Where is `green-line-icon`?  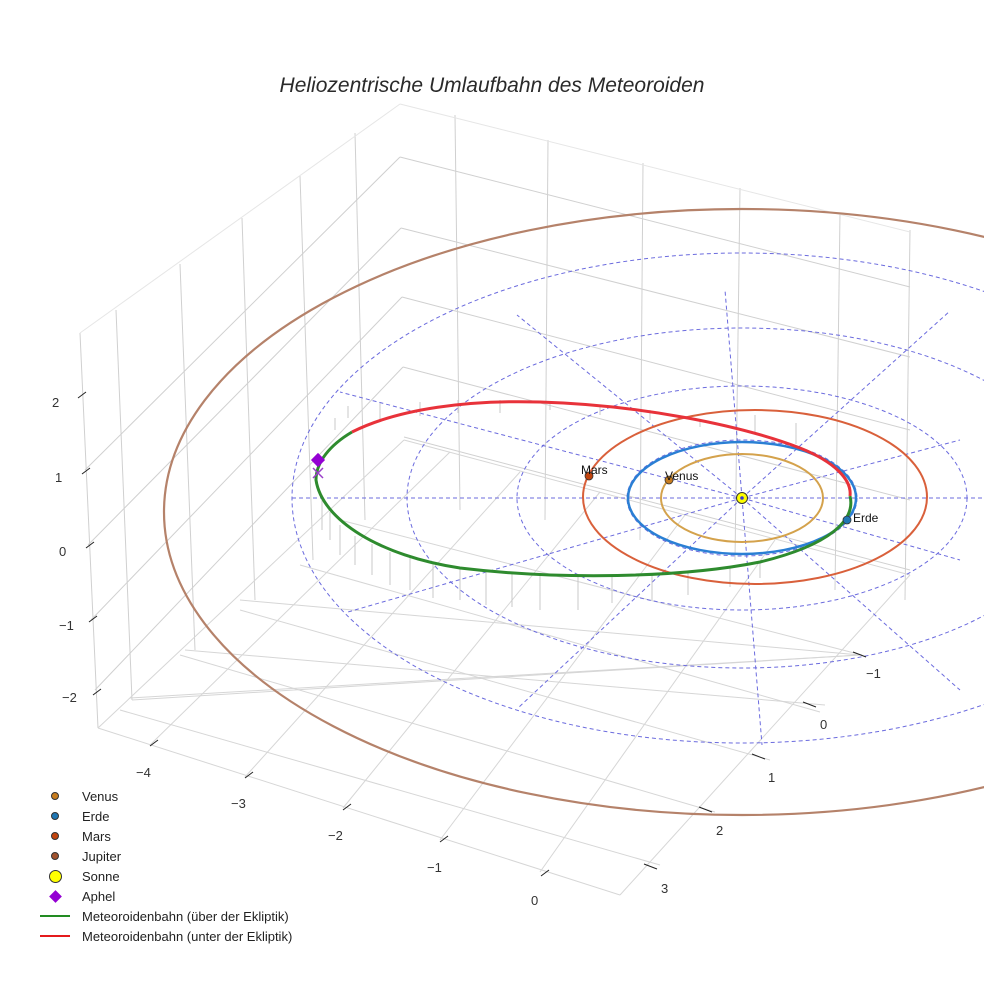
green-line-icon is located at coordinates (55, 916).